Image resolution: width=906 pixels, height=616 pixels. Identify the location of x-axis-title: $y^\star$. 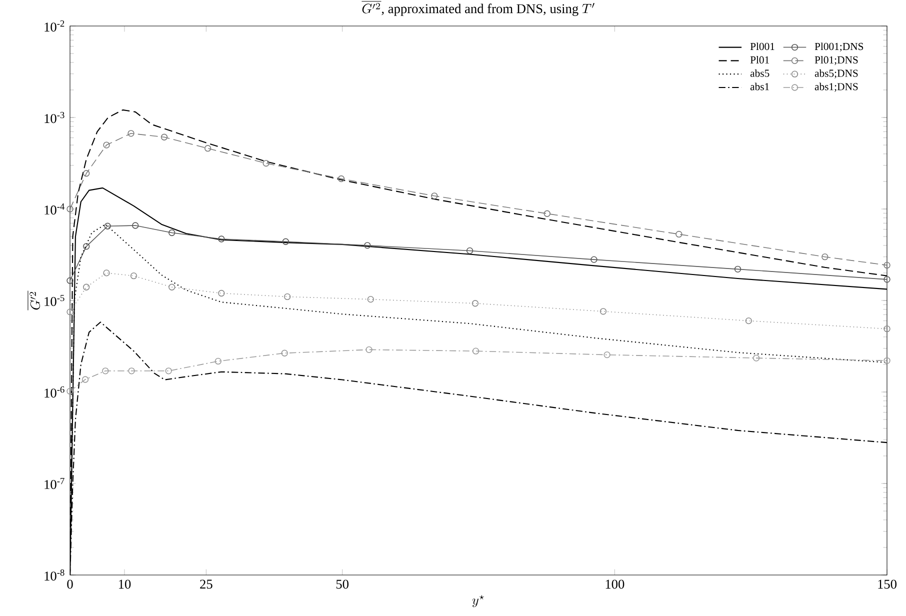
(478, 601).